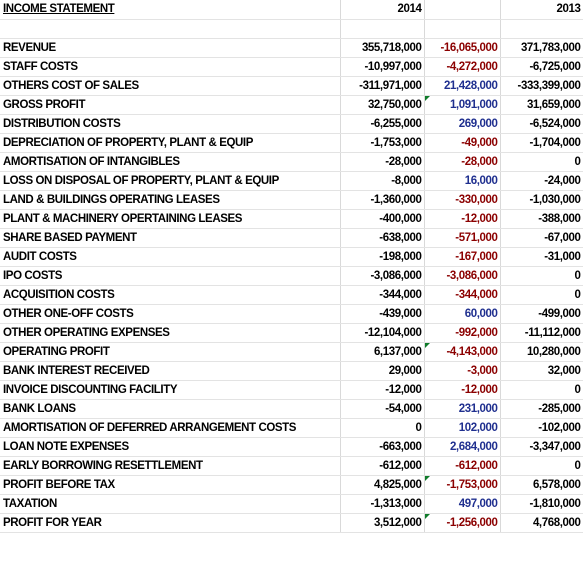 This screenshot has width=583, height=562. Describe the element at coordinates (170, 219) in the screenshot. I see `row-label-cell: PLANT & MACHINERY OPERTAINING LEASES` at that location.